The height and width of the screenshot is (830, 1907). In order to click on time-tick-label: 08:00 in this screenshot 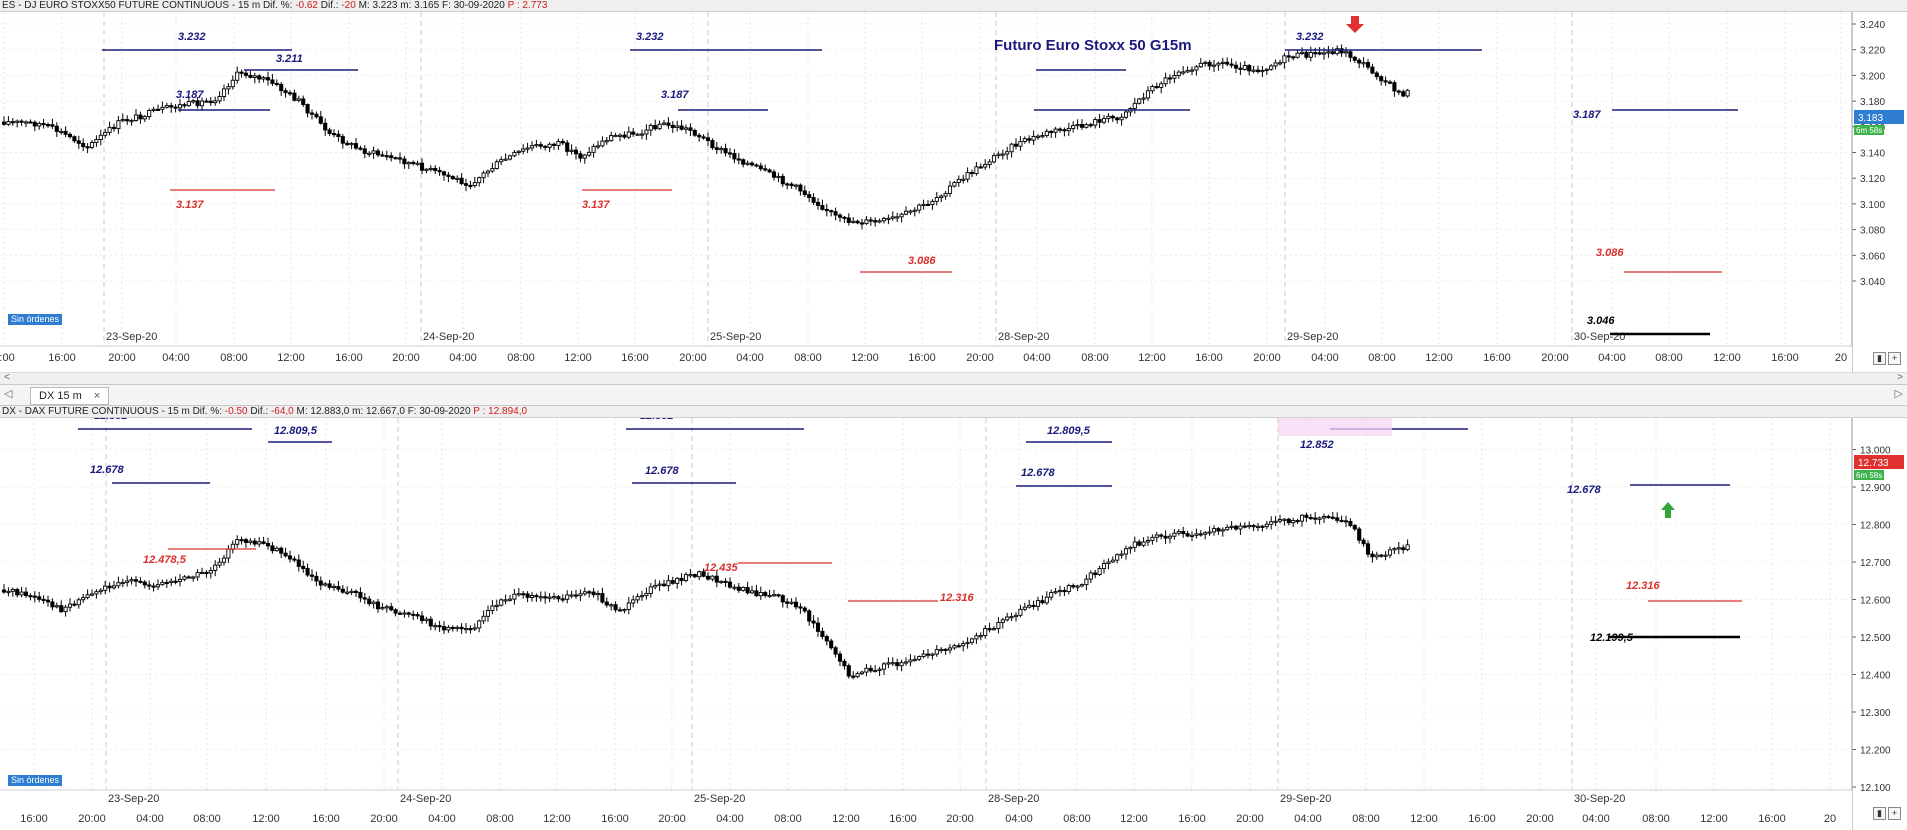, I will do `click(808, 358)`.